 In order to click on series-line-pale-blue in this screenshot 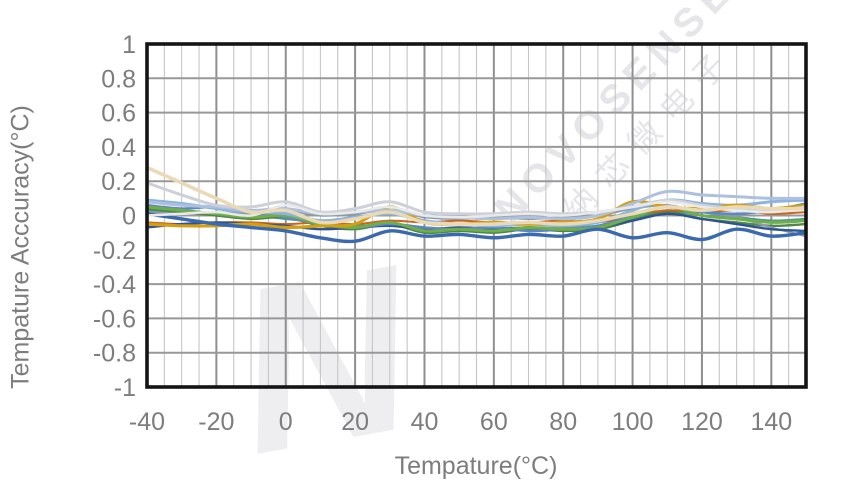, I will do `click(476, 205)`.